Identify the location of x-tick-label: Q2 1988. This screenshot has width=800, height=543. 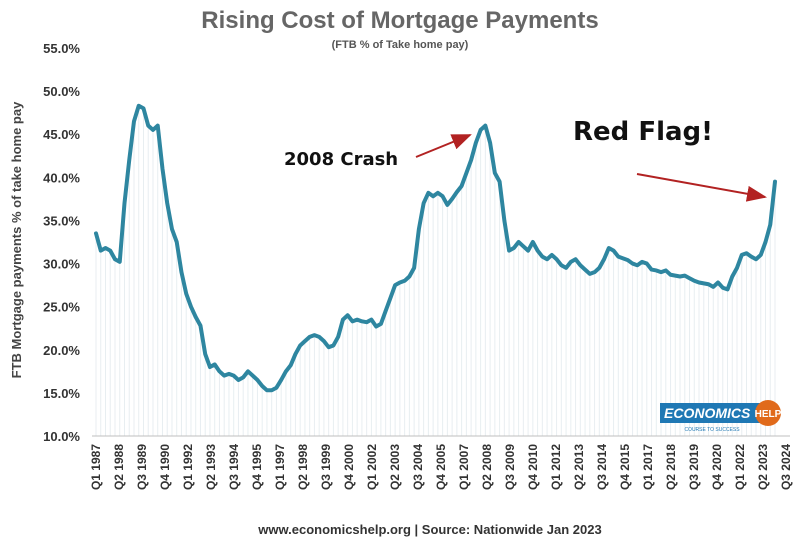
(119, 467).